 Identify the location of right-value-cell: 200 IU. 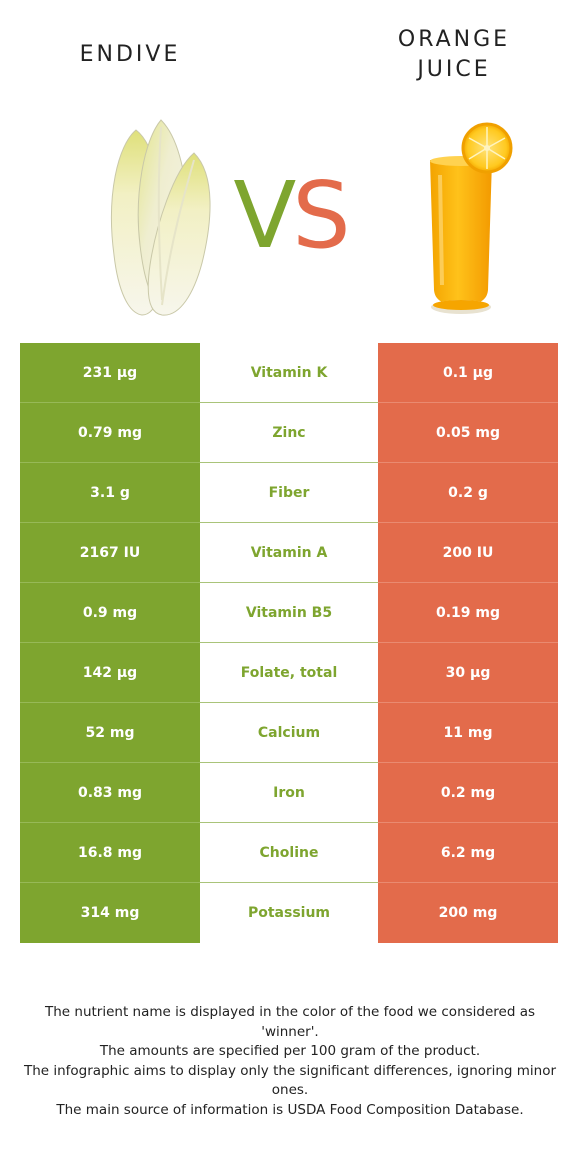
(468, 553).